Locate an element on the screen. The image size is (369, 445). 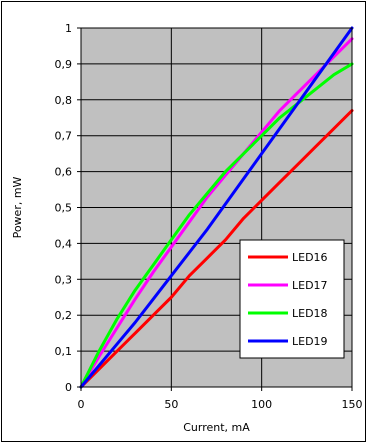
y-axis-title: Power, mW is located at coordinates (17, 207).